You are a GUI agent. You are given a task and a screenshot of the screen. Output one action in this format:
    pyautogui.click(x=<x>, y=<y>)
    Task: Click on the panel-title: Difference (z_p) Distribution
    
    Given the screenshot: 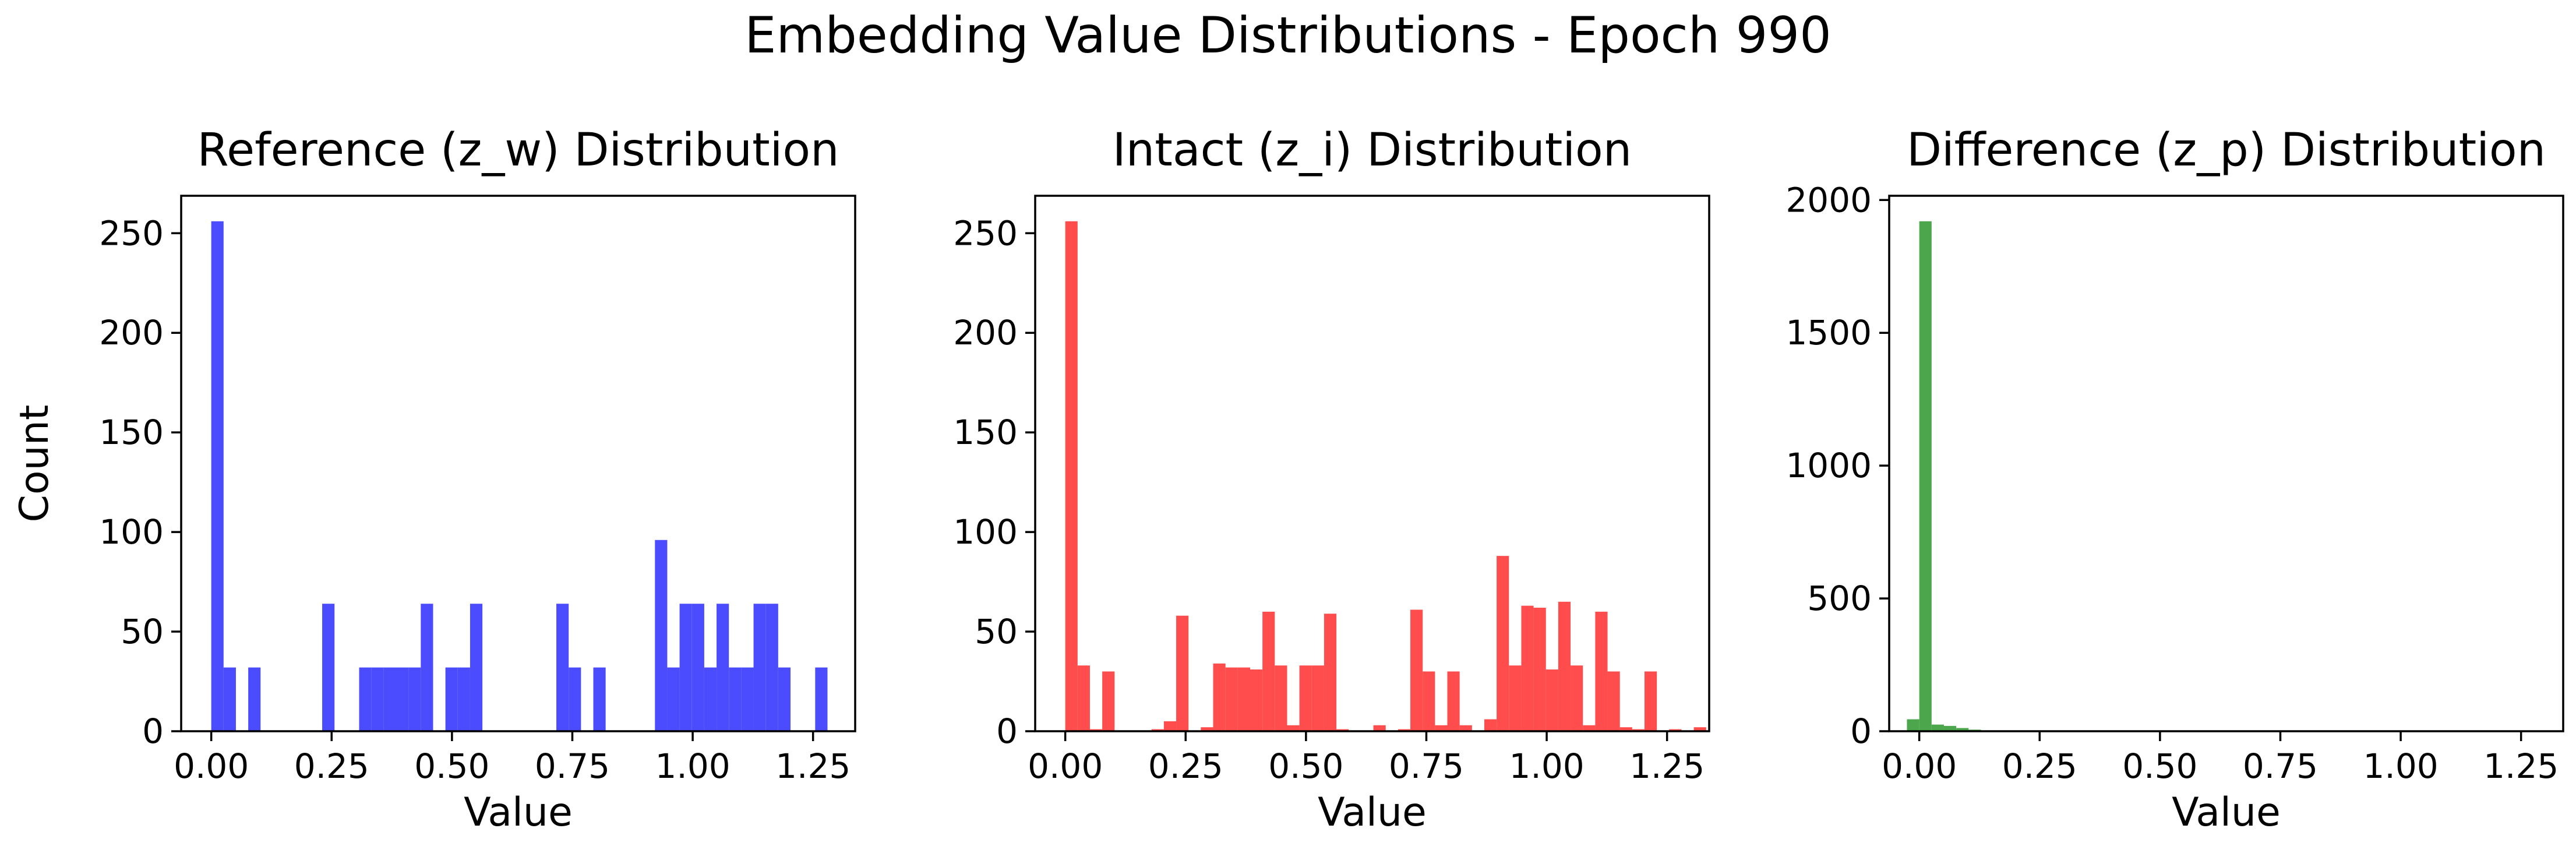 What is the action you would take?
    pyautogui.click(x=2226, y=150)
    